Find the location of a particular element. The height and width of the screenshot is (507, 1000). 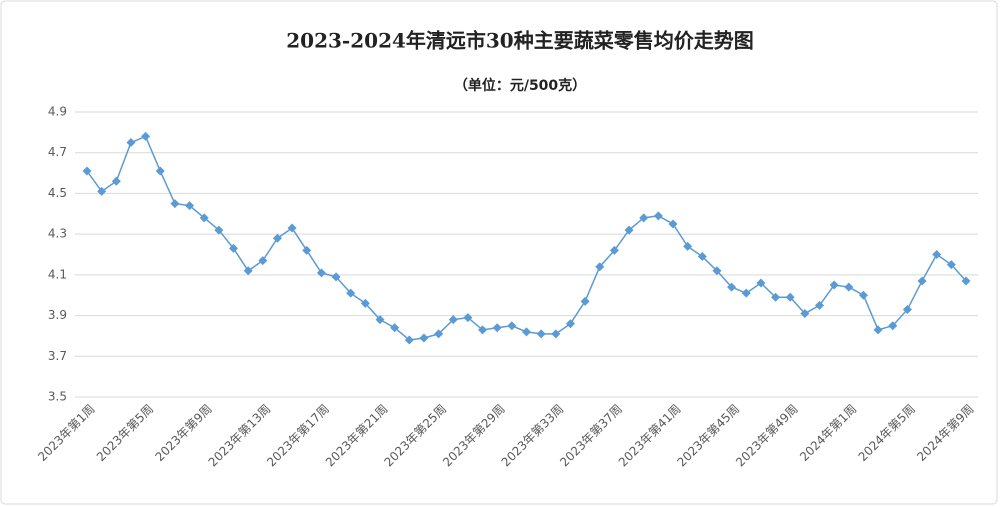

y-tick-label: 3.5 is located at coordinates (57, 397).